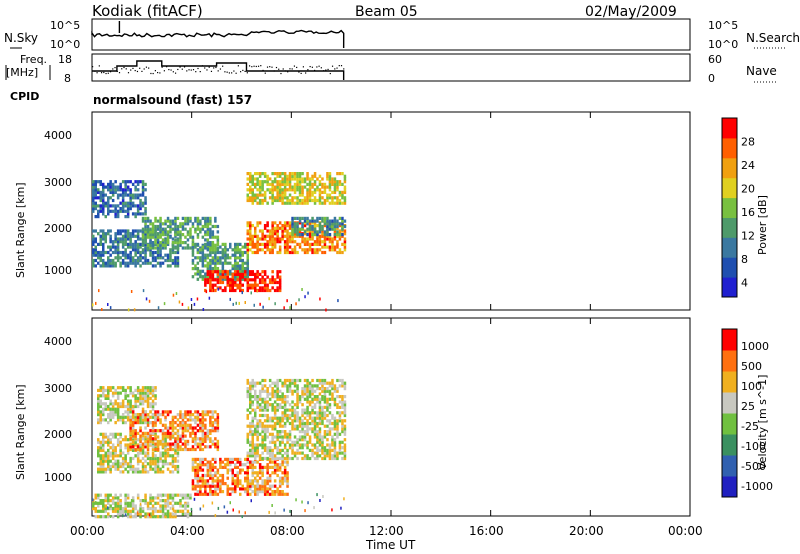  I want to click on power-ytick-3000: 3000, so click(58, 182).